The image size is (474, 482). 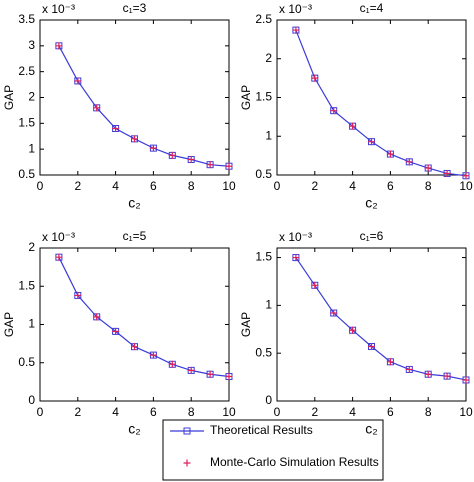 What do you see at coordinates (26, 19) in the screenshot?
I see `y-tick-label: 3.5` at bounding box center [26, 19].